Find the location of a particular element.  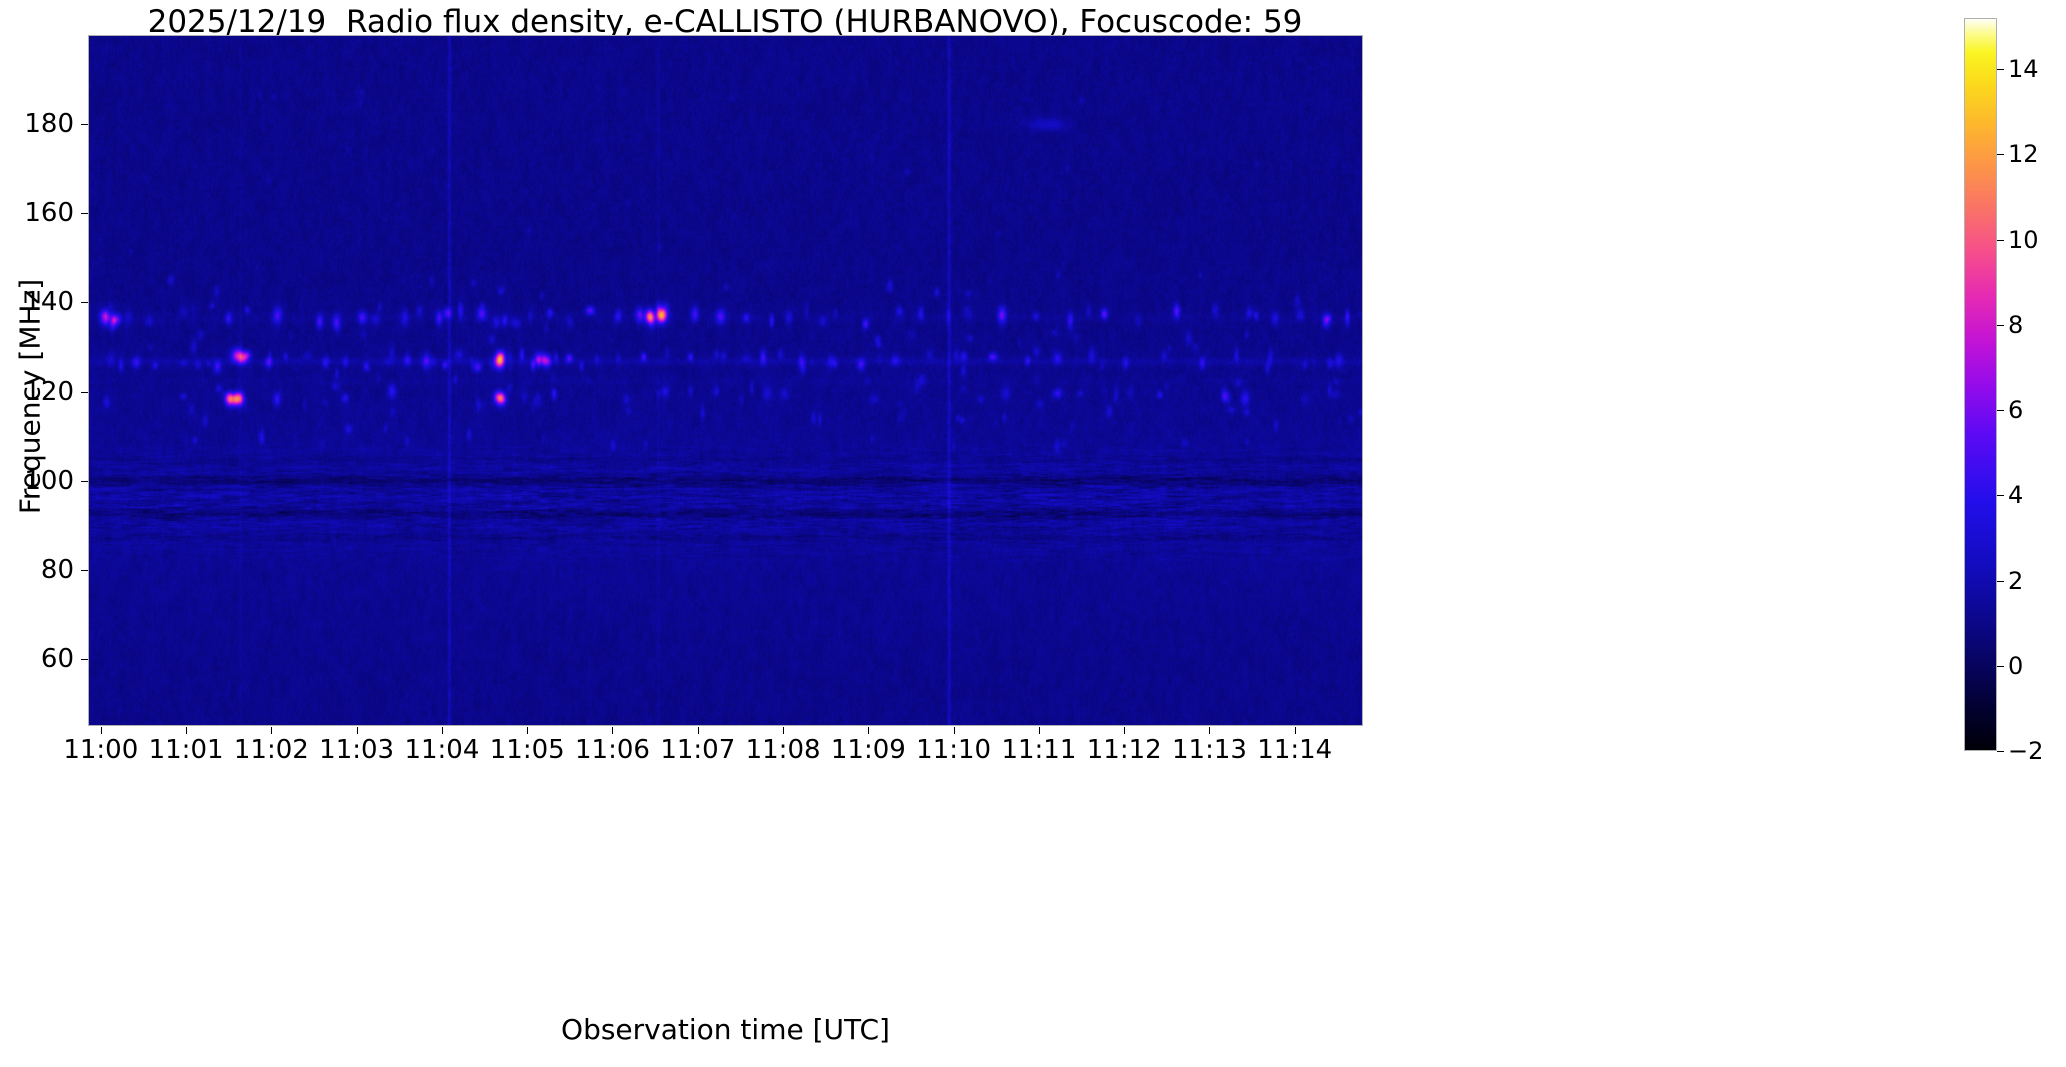

x-tick-label: 11:04 is located at coordinates (442, 750).